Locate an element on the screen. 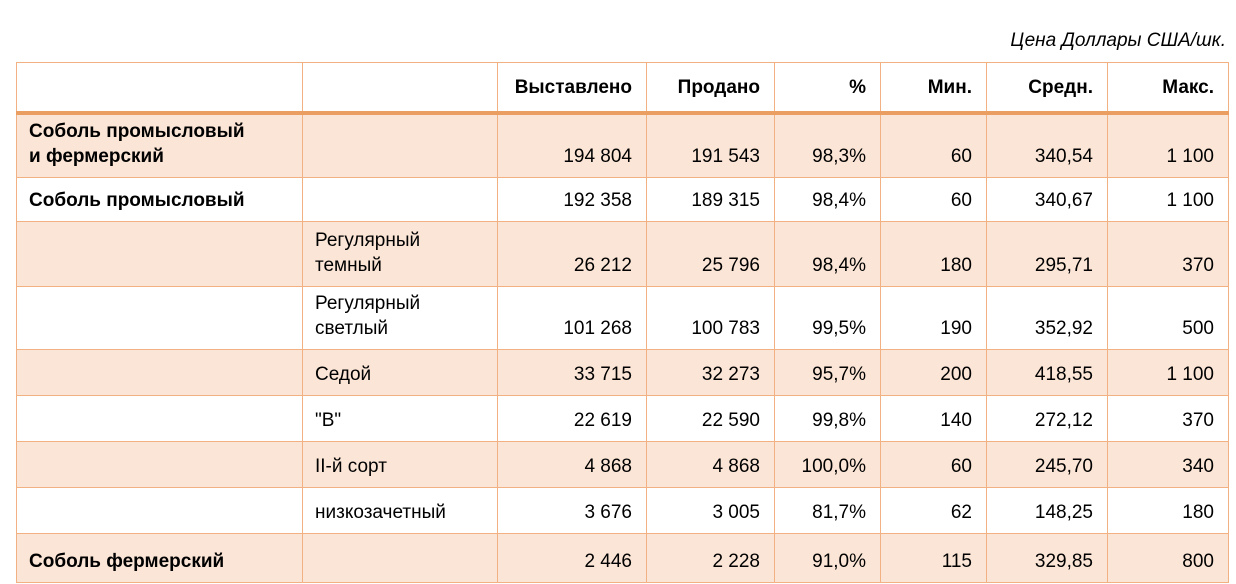 This screenshot has height=584, width=1236. cell-category: Соболь промысловый и фермерский is located at coordinates (159, 145).